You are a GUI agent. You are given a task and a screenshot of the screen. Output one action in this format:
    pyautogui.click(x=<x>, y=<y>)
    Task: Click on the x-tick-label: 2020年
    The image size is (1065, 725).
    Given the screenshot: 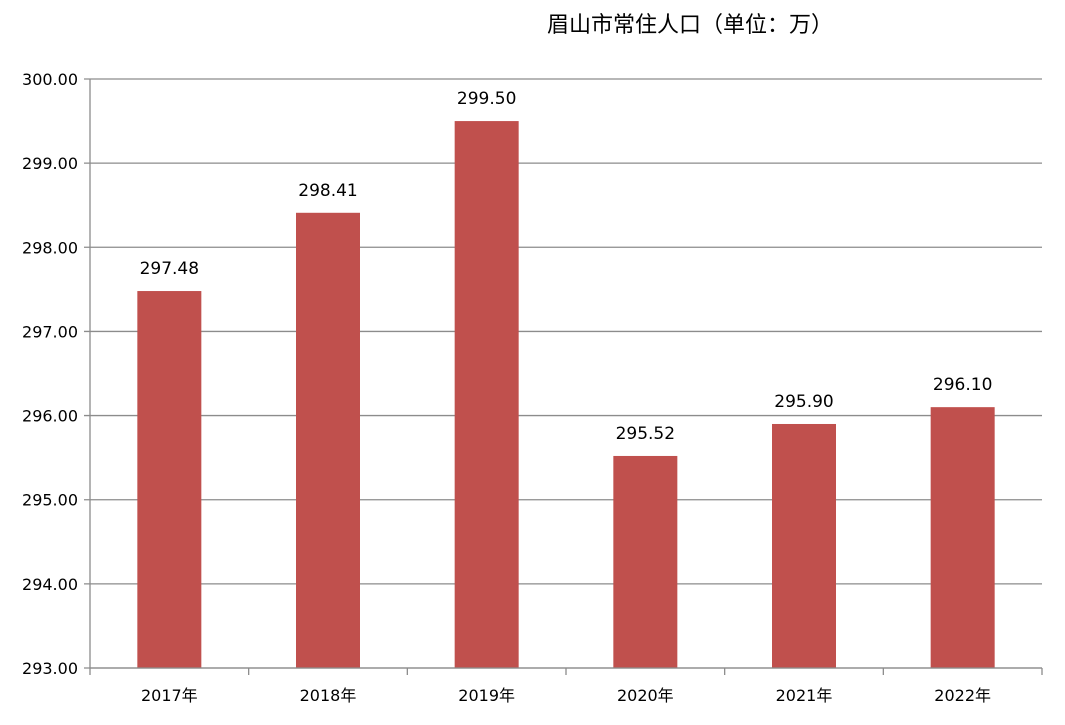 What is the action you would take?
    pyautogui.click(x=645, y=695)
    